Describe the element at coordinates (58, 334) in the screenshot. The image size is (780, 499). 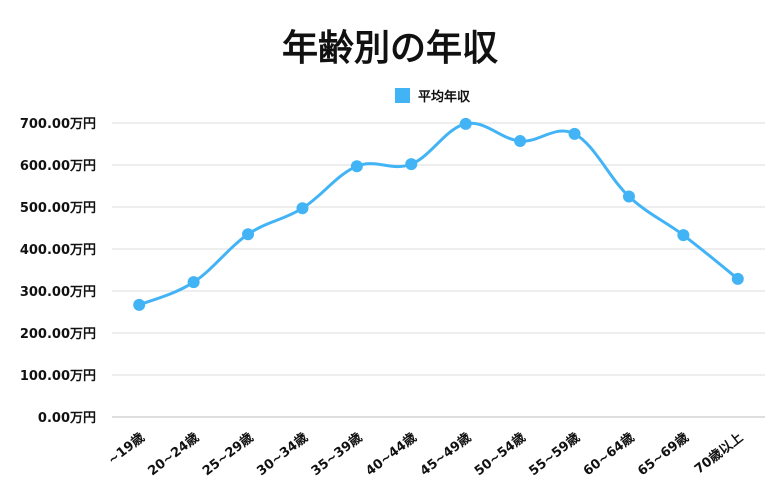
I see `y-tick-label: 200.00万円` at that location.